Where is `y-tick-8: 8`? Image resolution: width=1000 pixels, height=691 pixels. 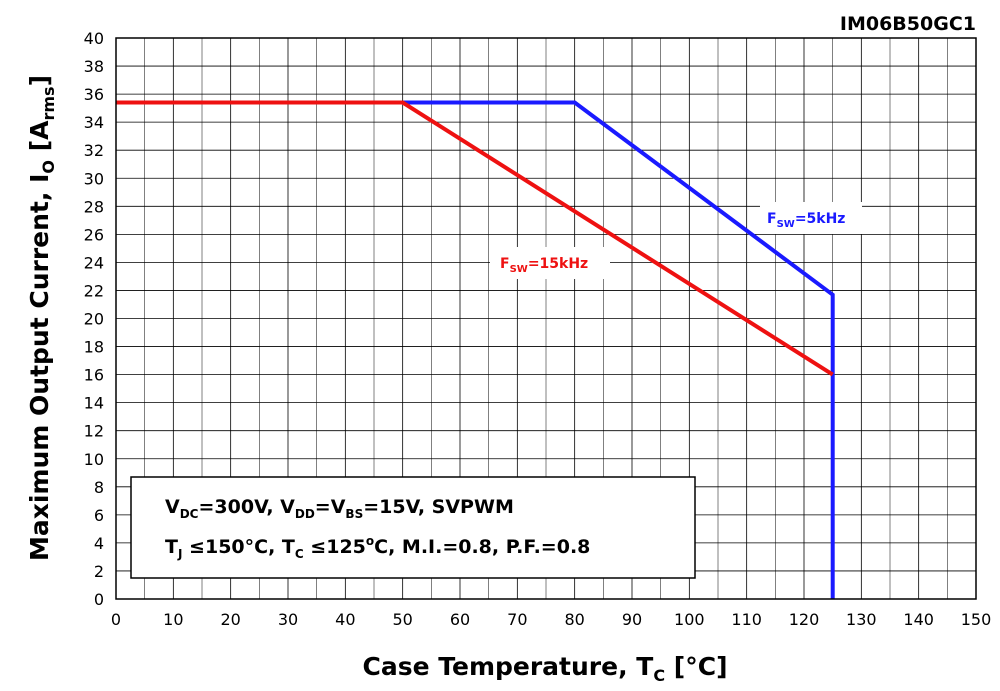
y-tick-8: 8 is located at coordinates (99, 487).